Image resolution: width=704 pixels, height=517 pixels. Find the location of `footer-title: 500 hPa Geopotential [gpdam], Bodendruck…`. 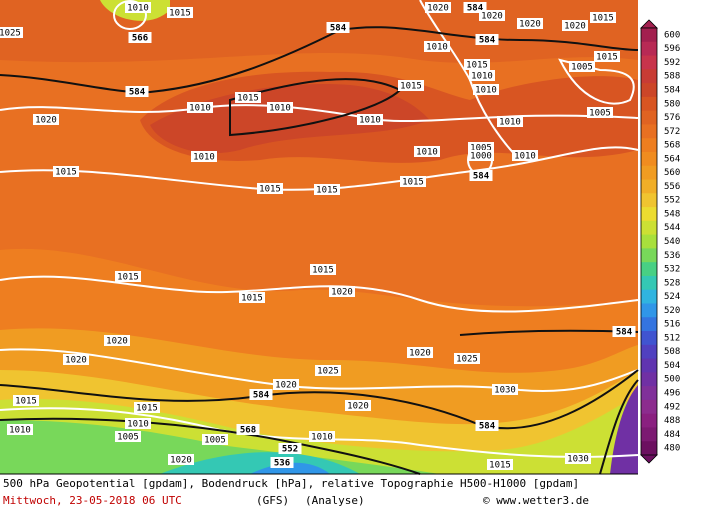

footer-title: 500 hPa Geopotential [gpdam], Bodendruck… is located at coordinates (291, 483).